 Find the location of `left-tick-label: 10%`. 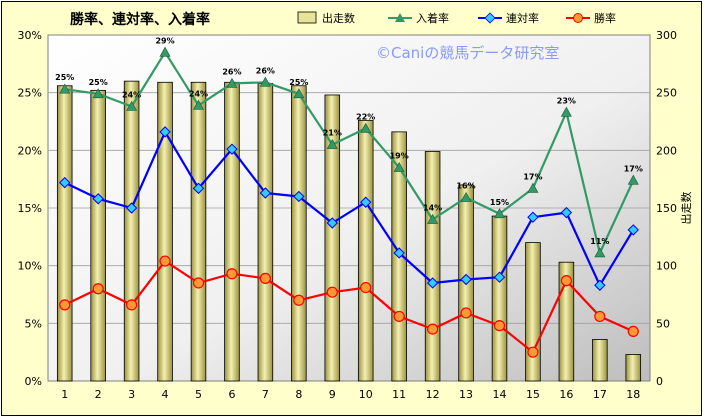

left-tick-label: 10% is located at coordinates (30, 266).